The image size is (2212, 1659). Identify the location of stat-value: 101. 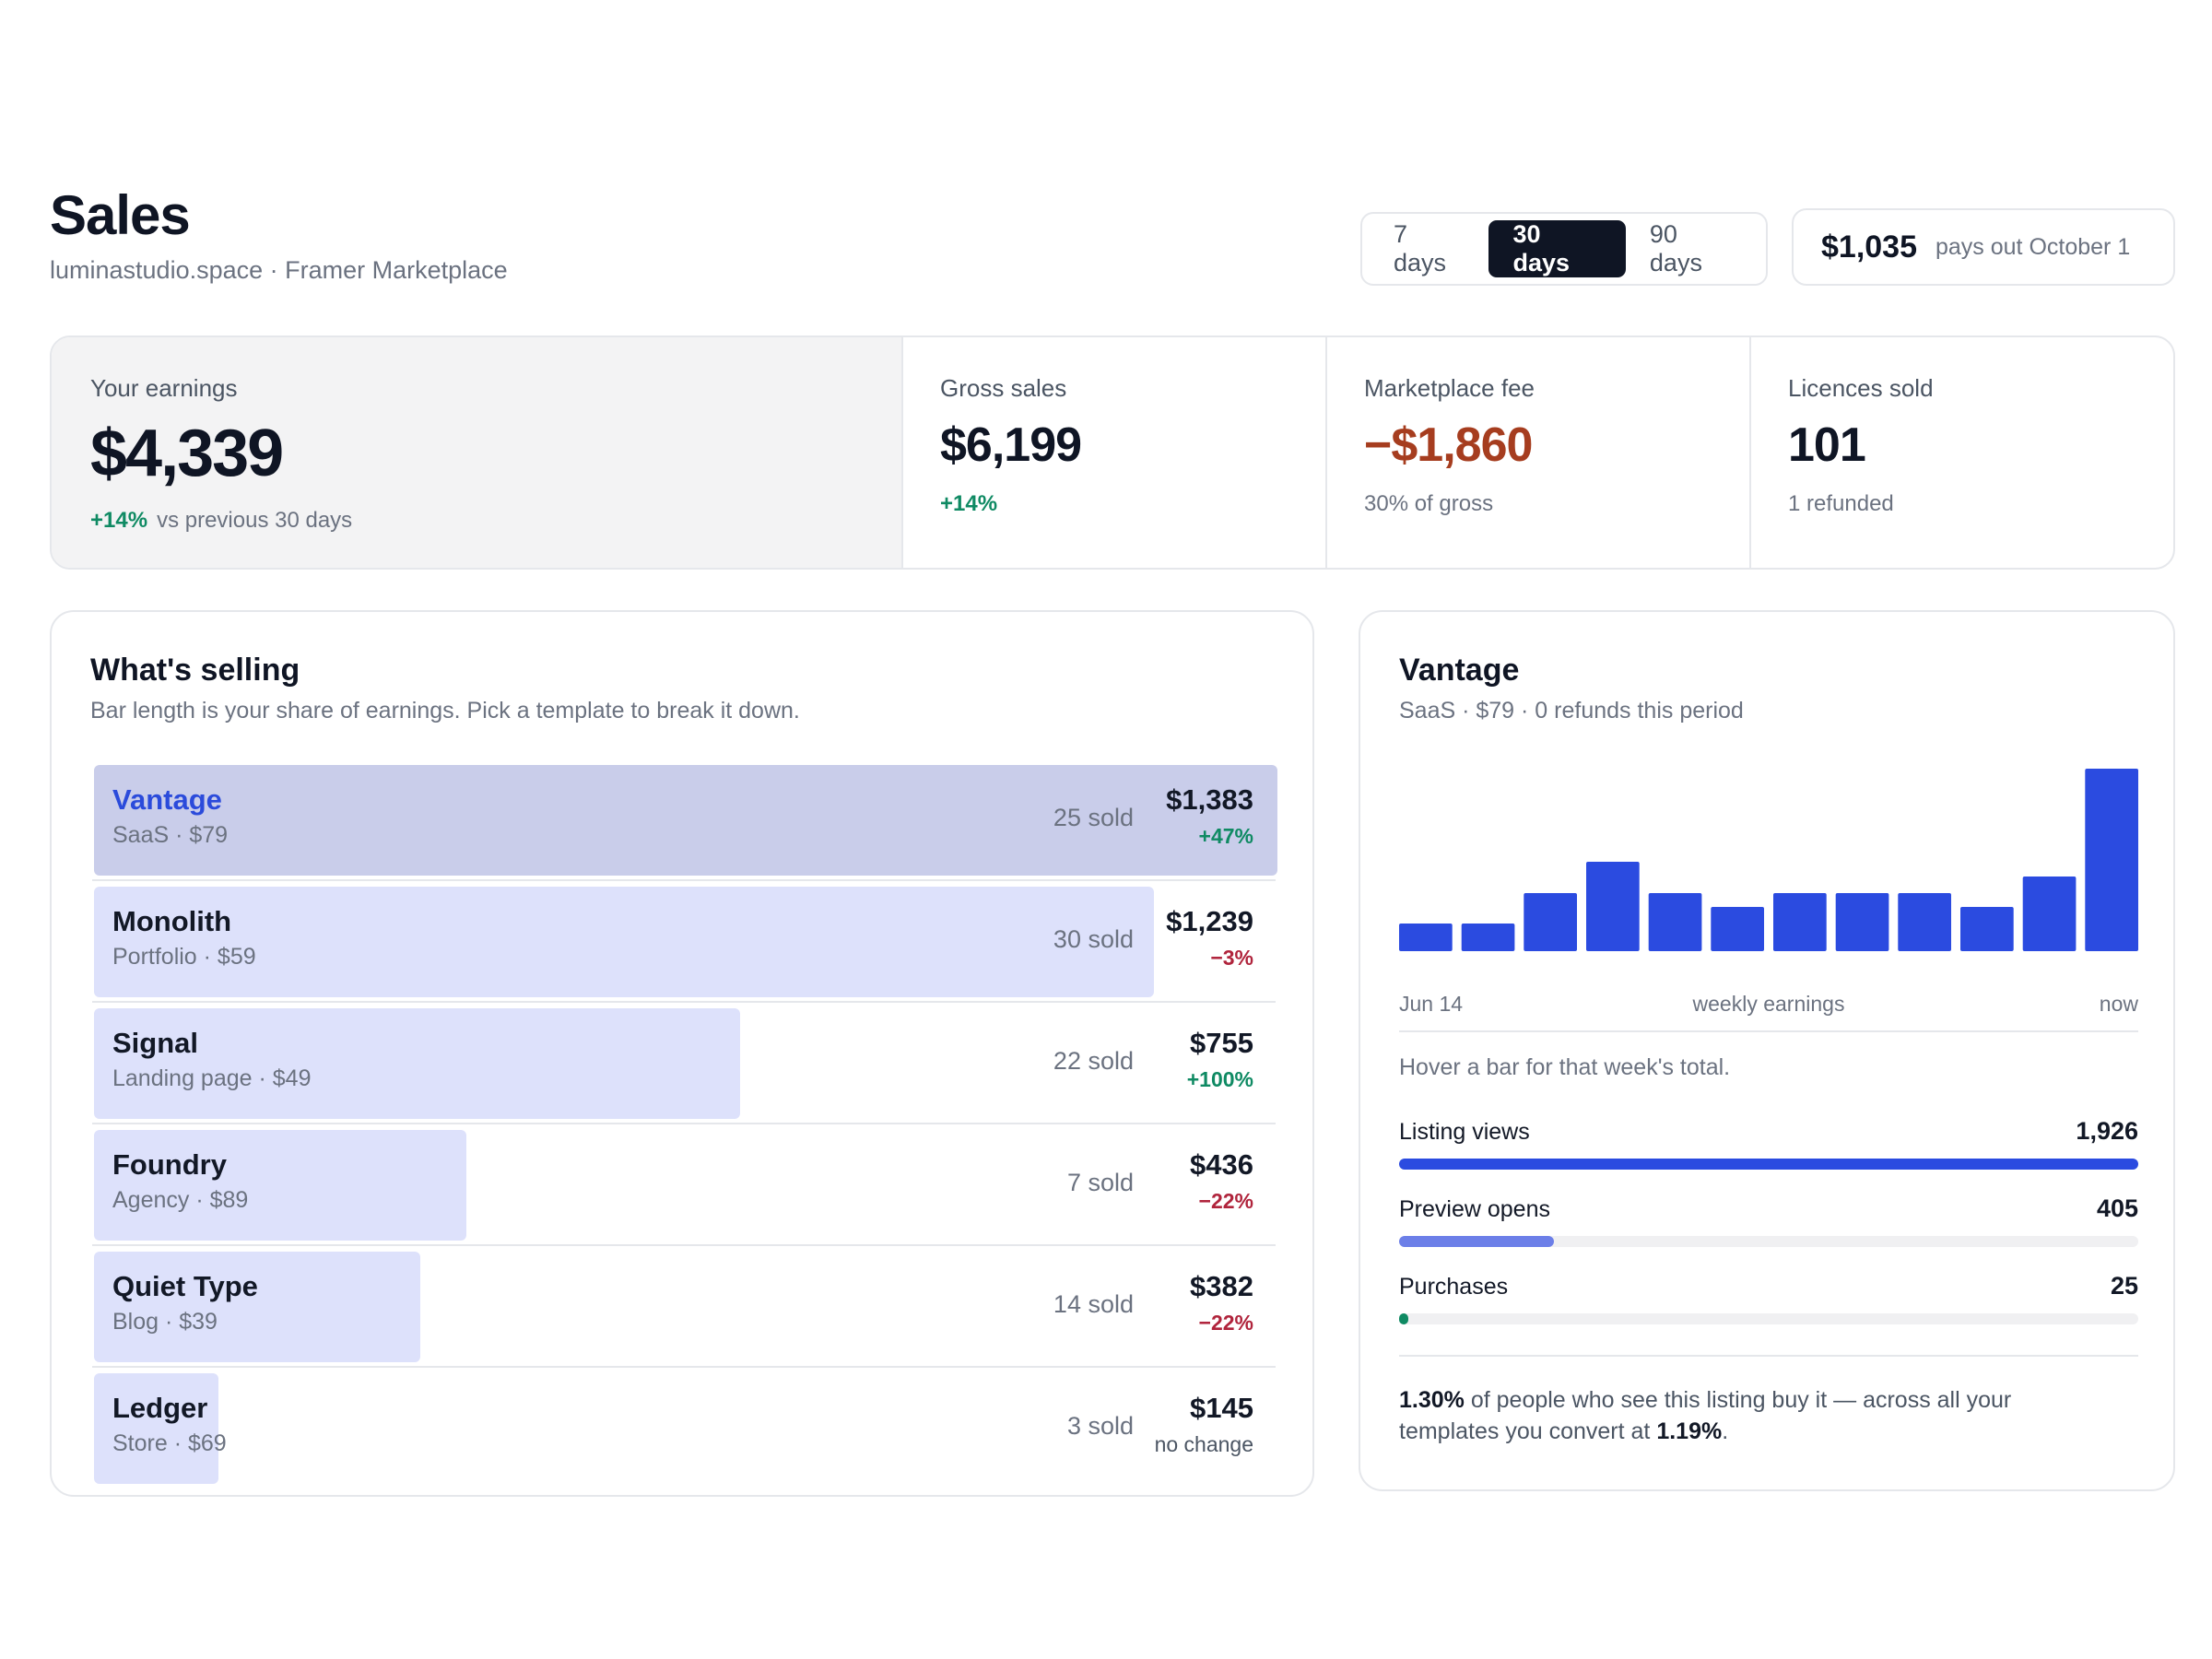
(1827, 445).